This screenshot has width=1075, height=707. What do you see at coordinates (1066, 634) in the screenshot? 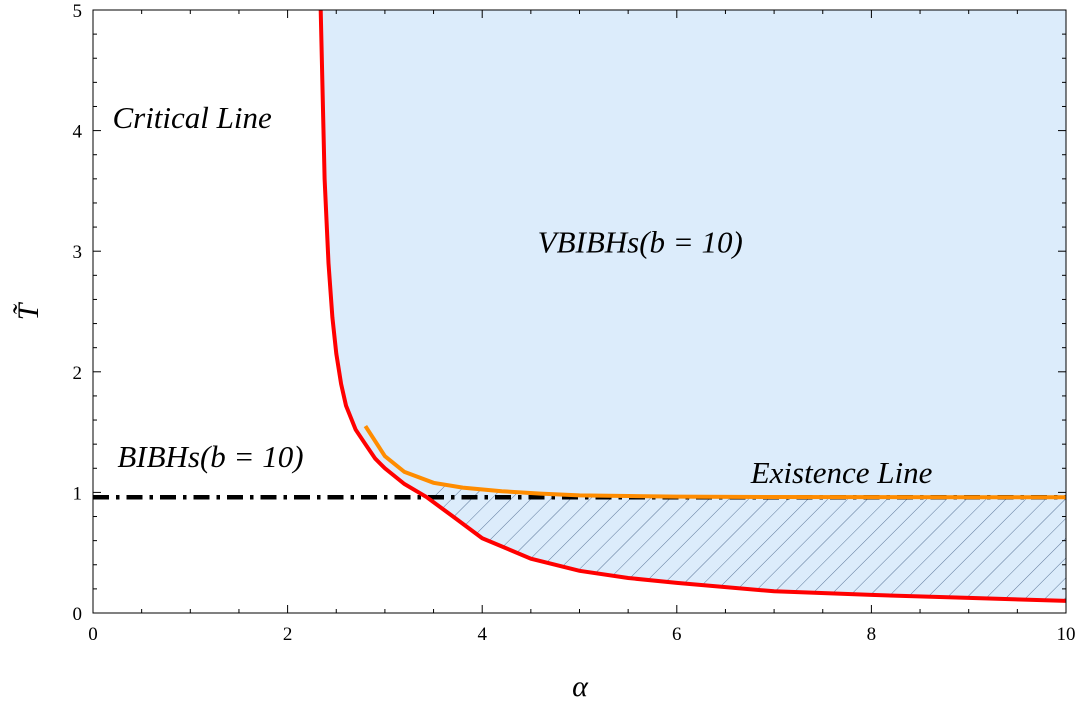
I see `x-tick-label: 10` at bounding box center [1066, 634].